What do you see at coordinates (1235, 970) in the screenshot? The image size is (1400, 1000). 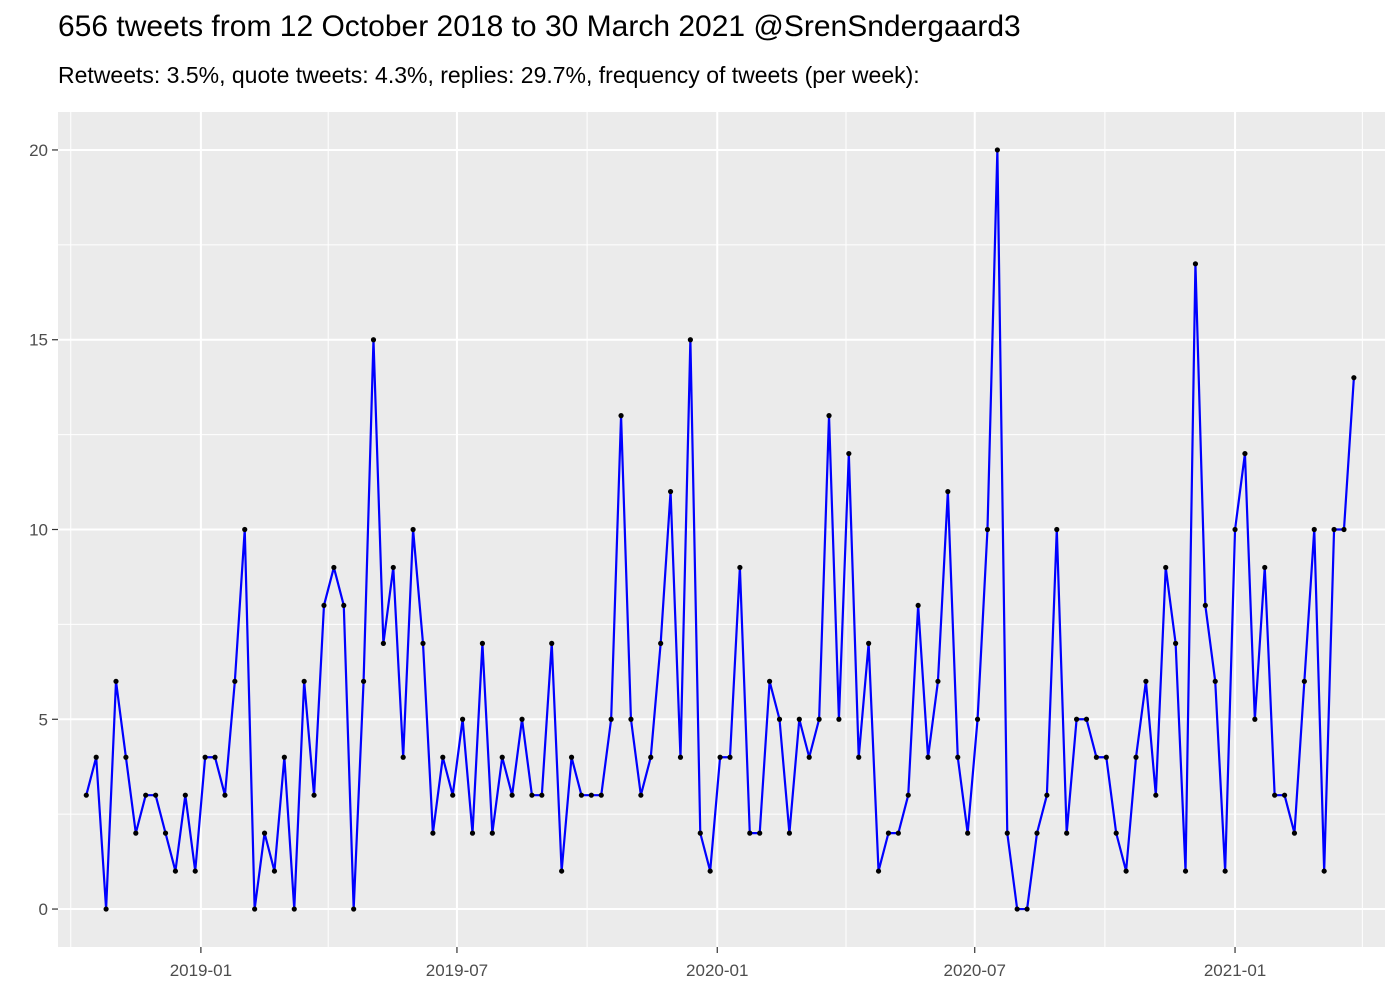 I see `x-tick-label: 2021-01` at bounding box center [1235, 970].